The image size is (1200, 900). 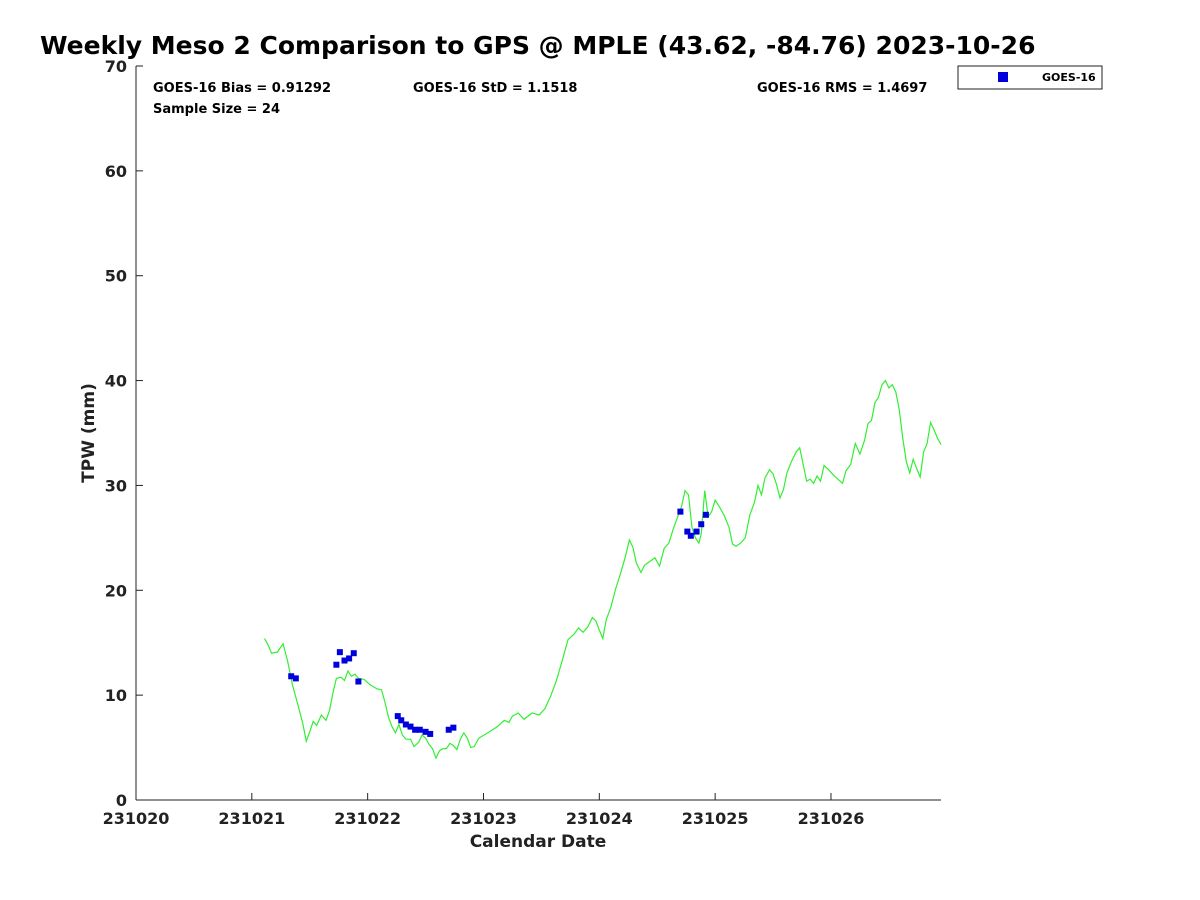 I want to click on rms-stat: GOES-16 RMS = 1.4697, so click(x=842, y=88).